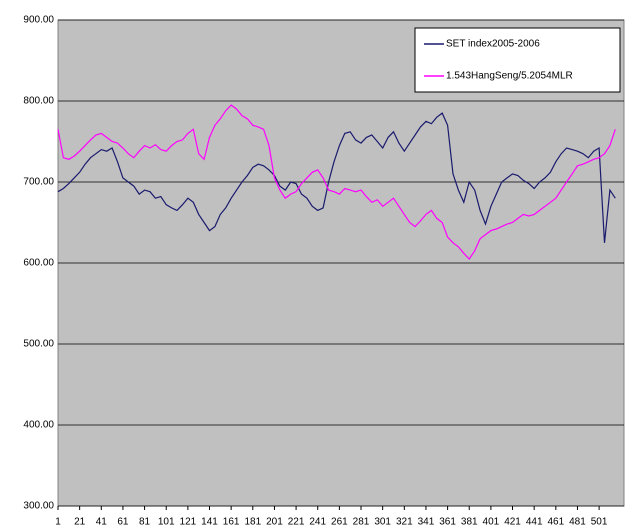  What do you see at coordinates (382, 522) in the screenshot?
I see `x-tick-label: 301` at bounding box center [382, 522].